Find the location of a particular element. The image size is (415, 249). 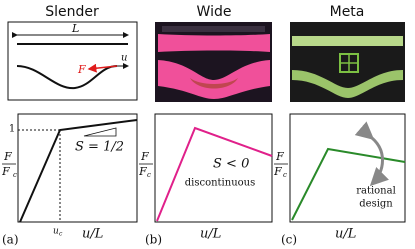

sketch: L F u is located at coordinates (72, 61).